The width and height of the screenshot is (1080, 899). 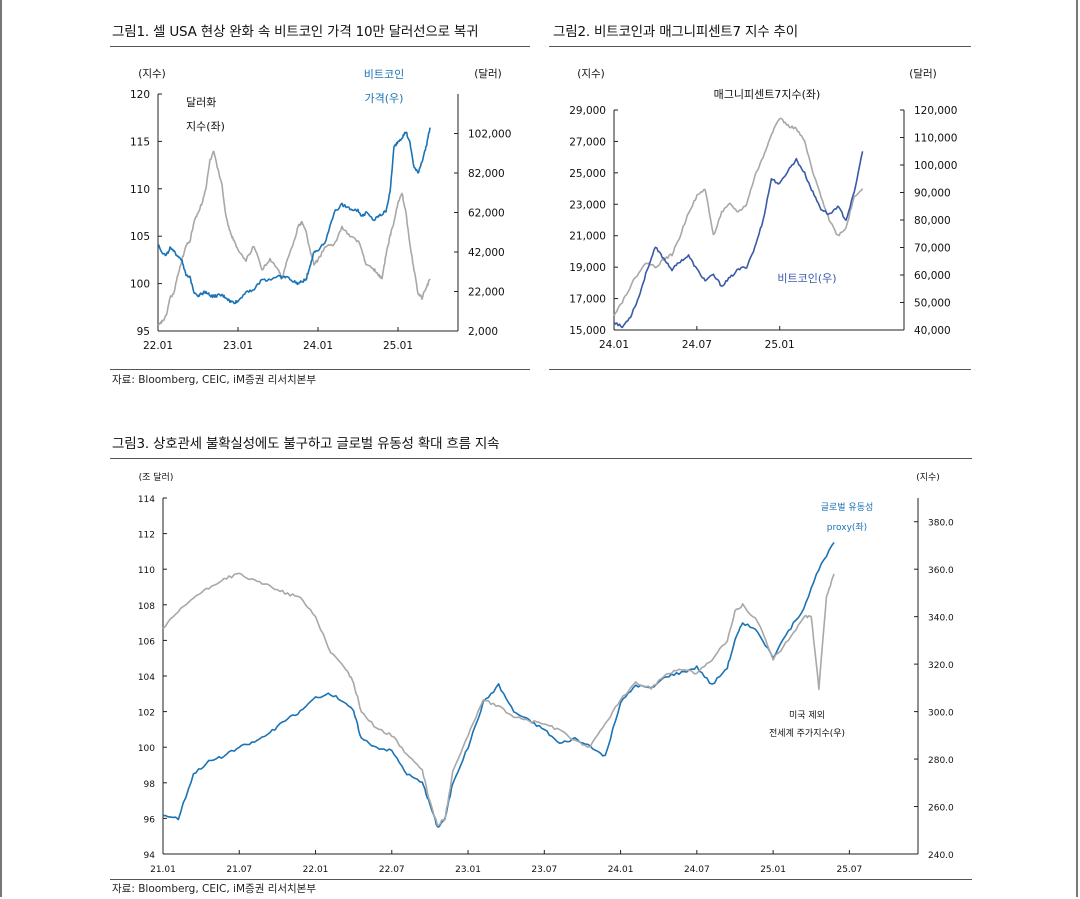 I want to click on fig3-left-tick-label: 98, so click(x=150, y=785).